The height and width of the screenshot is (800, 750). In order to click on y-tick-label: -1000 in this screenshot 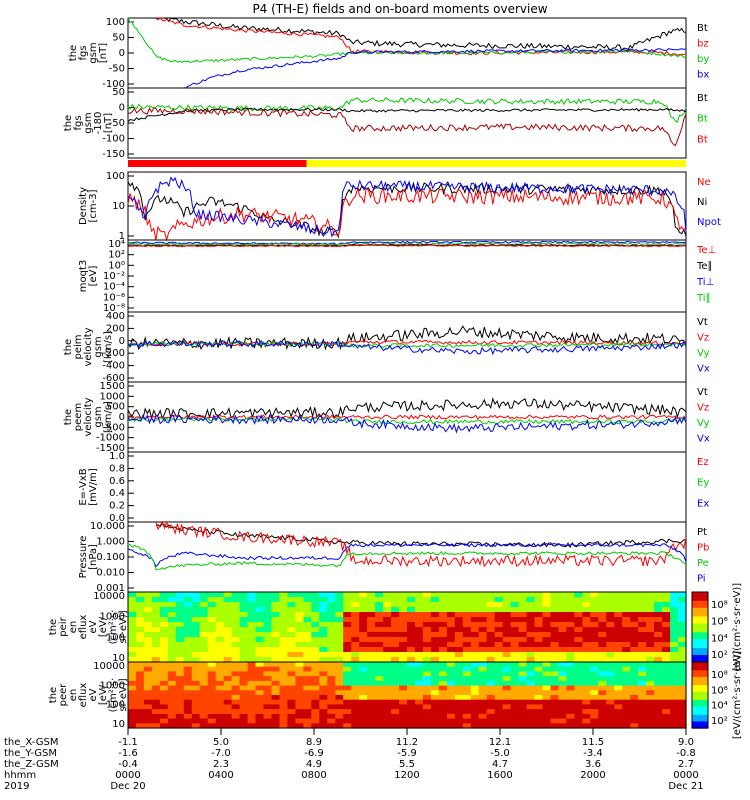, I will do `click(110, 438)`.